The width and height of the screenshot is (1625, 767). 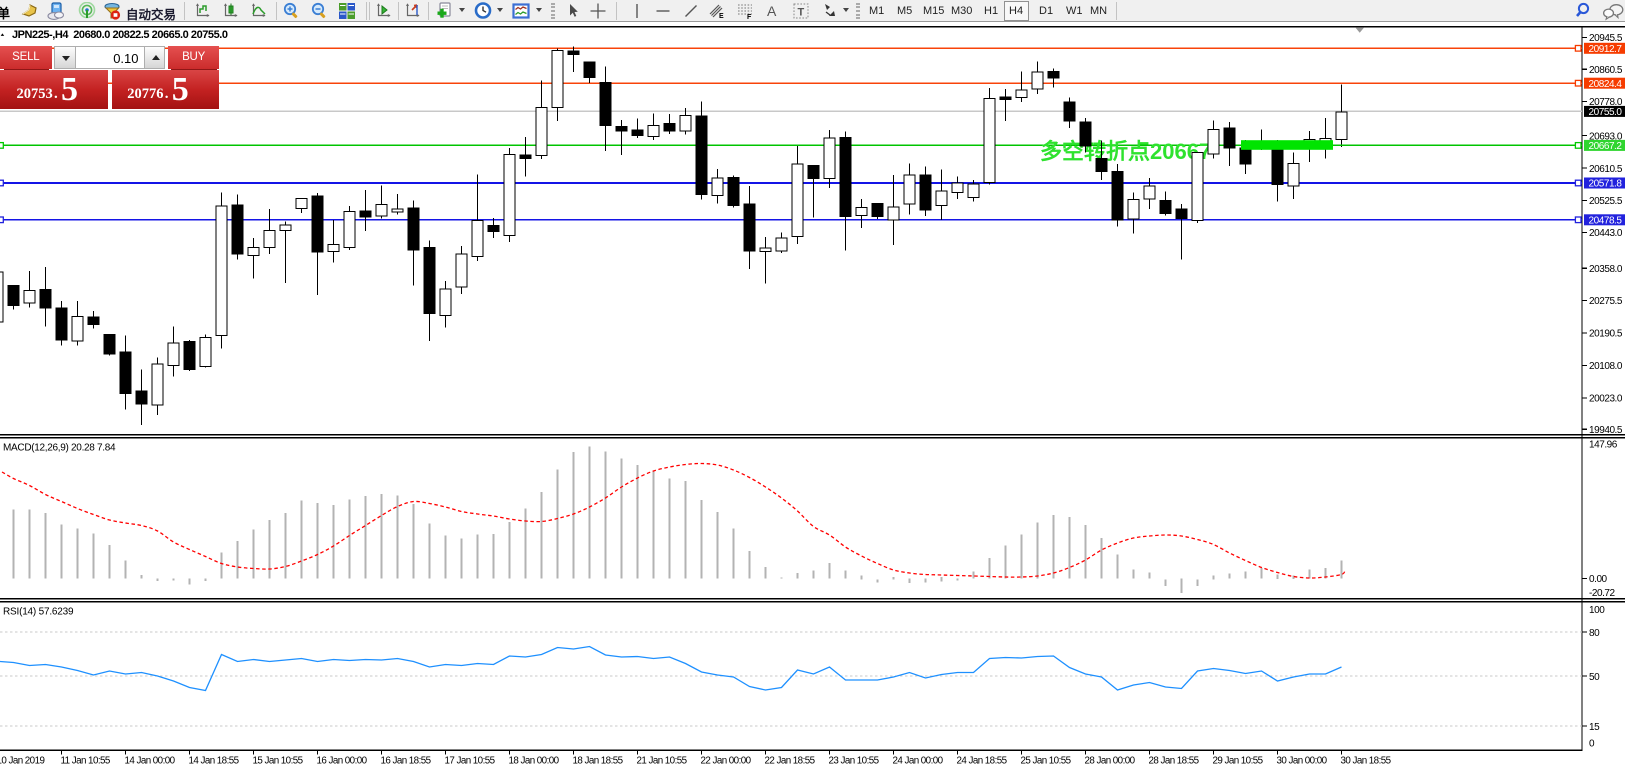 I want to click on svg-text: 16 Jan 00:00, so click(x=342, y=761).